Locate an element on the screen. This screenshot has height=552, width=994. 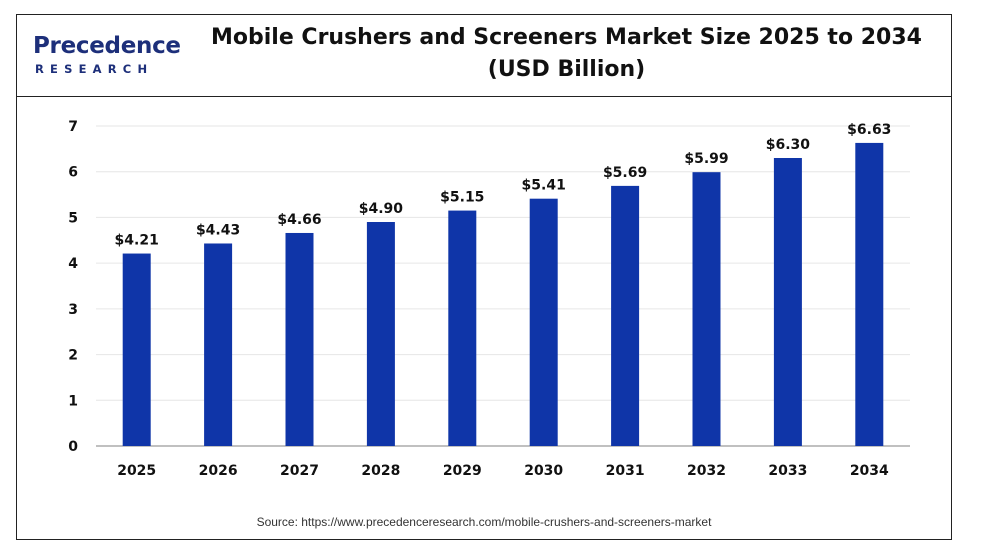
precedence-research-logo: Precedence RESEARCH is located at coordinates (108, 58).